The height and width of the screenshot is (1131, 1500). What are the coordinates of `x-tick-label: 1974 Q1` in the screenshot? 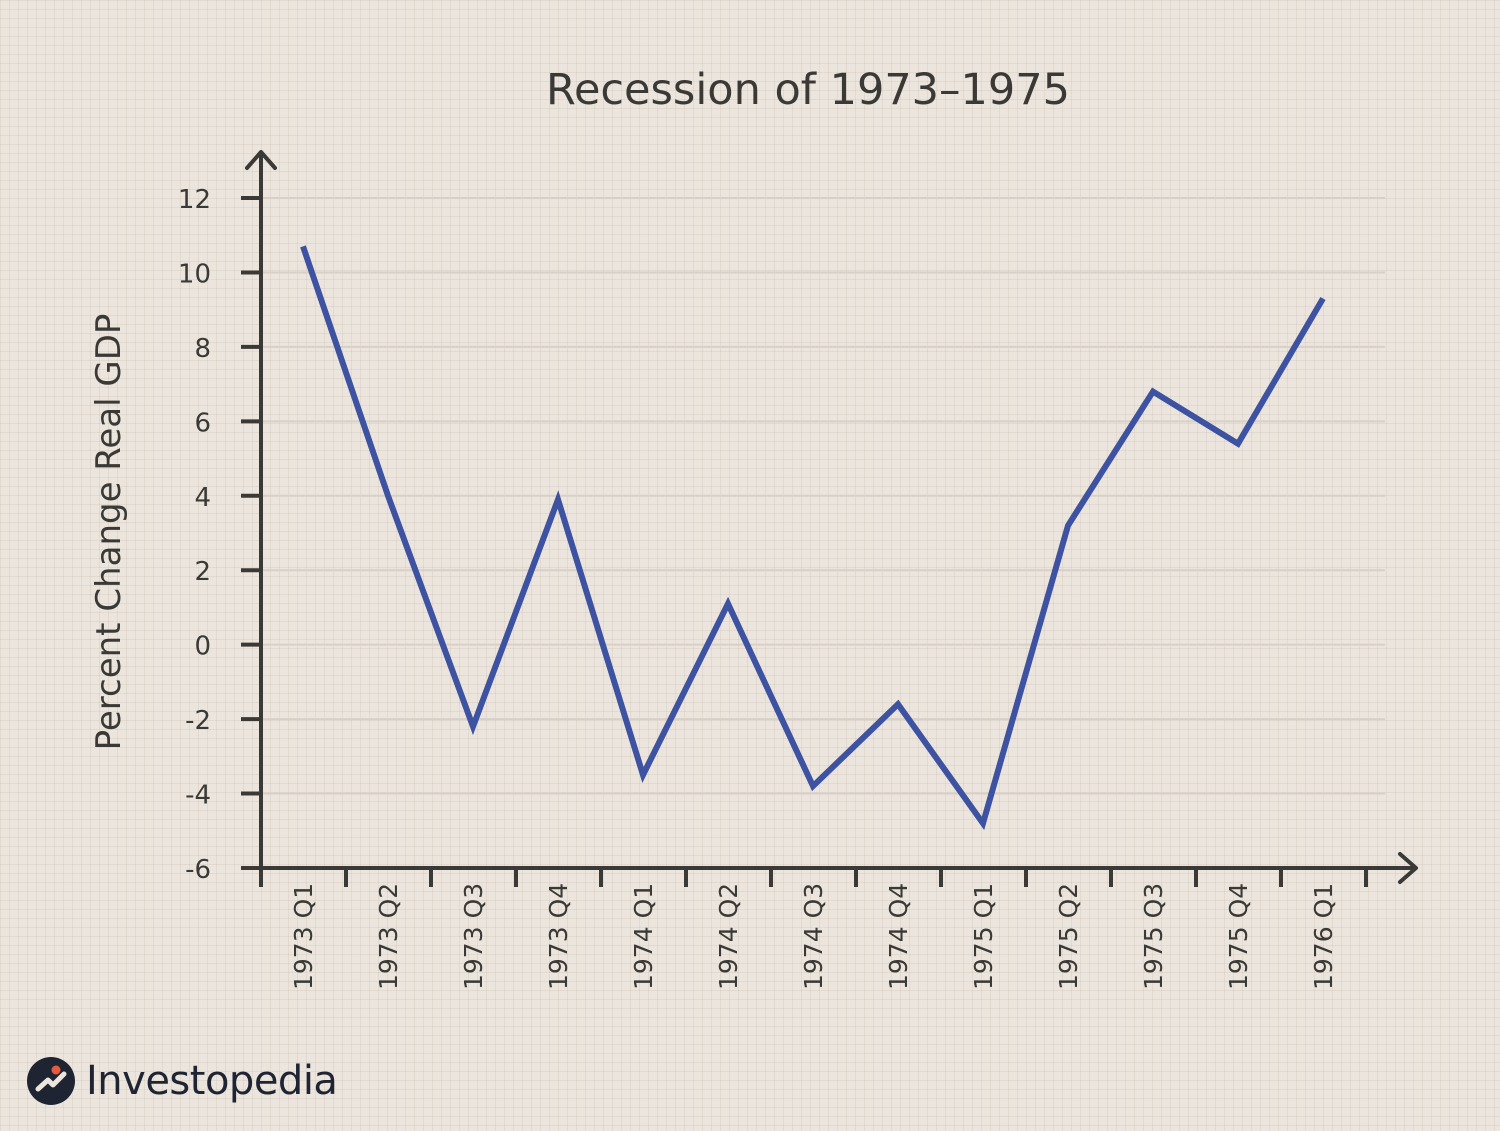 It's located at (643, 936).